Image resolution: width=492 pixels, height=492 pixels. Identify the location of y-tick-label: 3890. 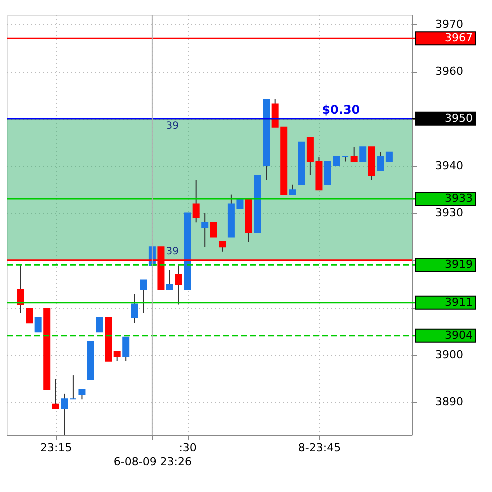
(450, 401).